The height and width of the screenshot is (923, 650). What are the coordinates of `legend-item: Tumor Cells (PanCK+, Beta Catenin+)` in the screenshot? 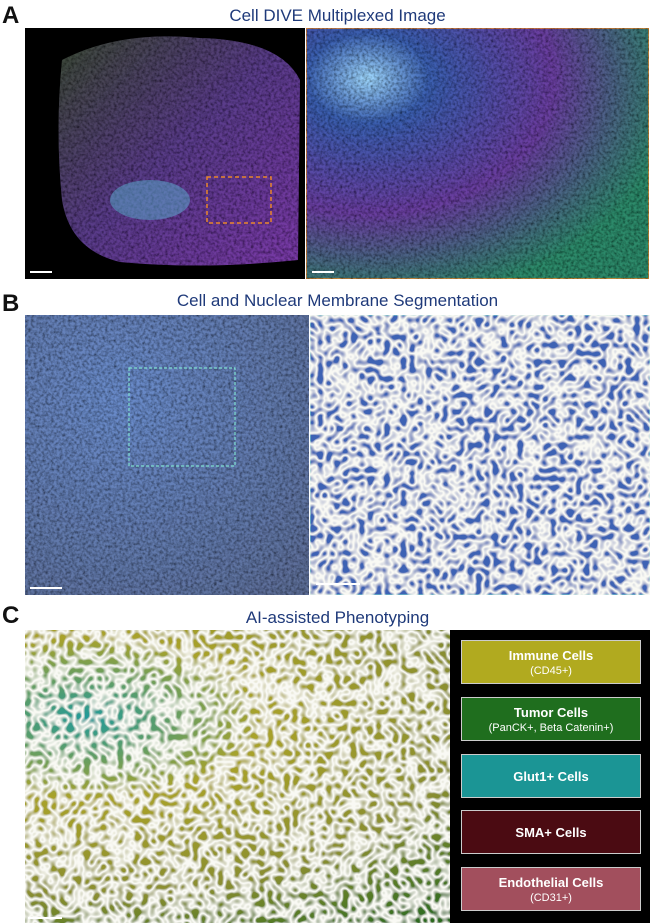 It's located at (551, 719).